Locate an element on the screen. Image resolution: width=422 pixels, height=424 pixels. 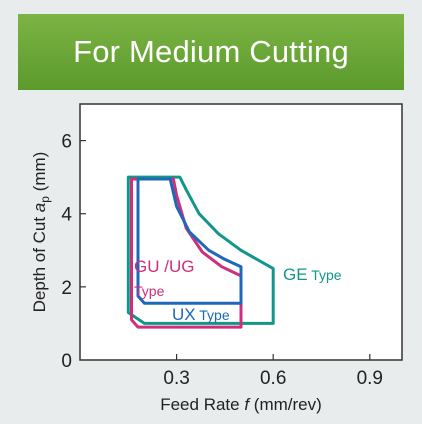
x-tick-label: 0.6 is located at coordinates (273, 378).